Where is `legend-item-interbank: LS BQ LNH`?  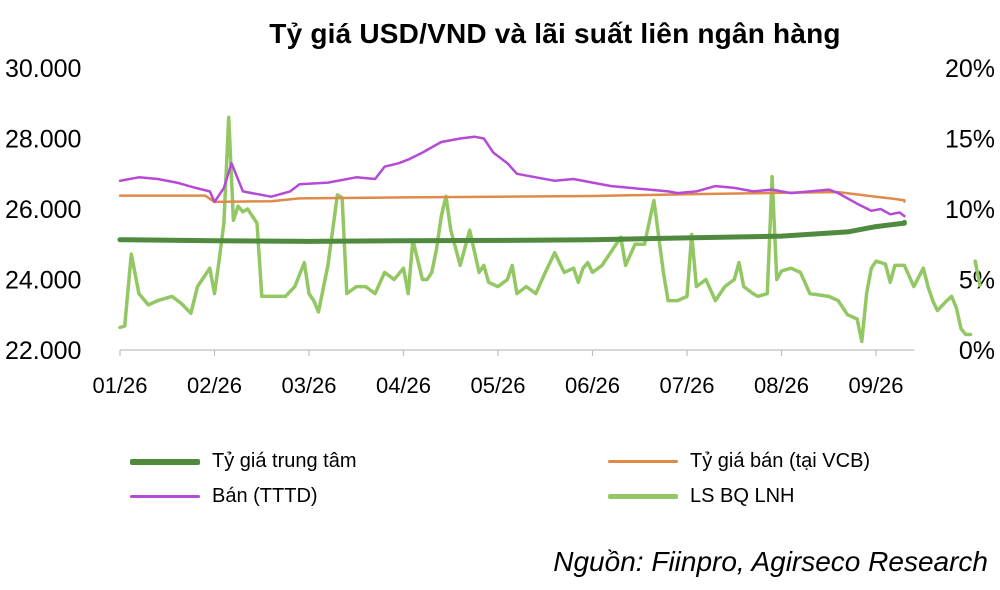 legend-item-interbank: LS BQ LNH is located at coordinates (701, 496).